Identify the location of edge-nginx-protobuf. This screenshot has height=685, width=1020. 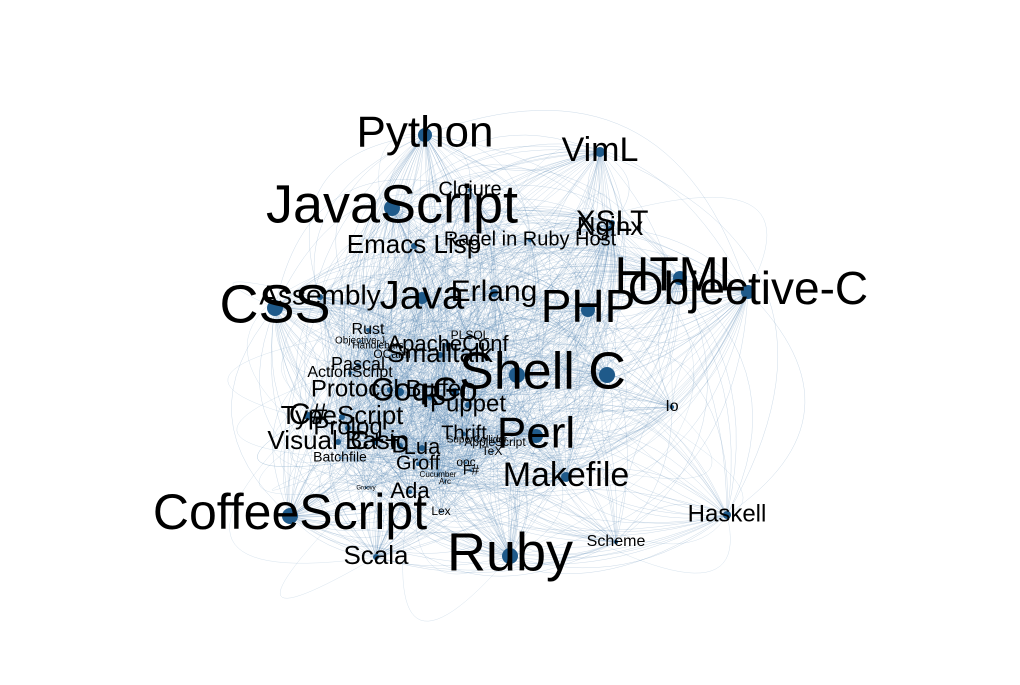
(500, 313).